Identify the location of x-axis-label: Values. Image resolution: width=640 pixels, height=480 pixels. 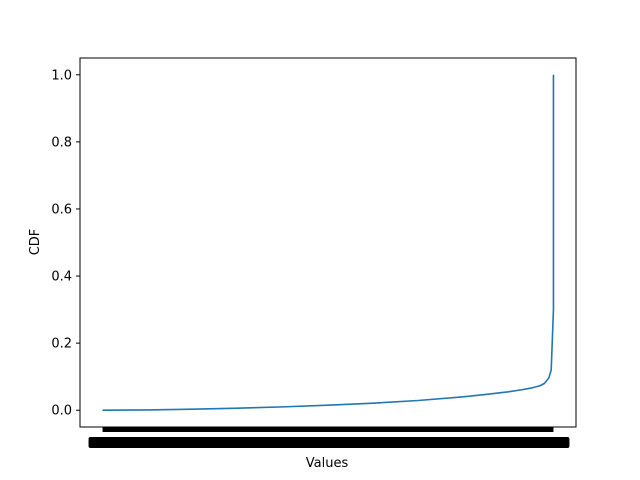
(327, 463).